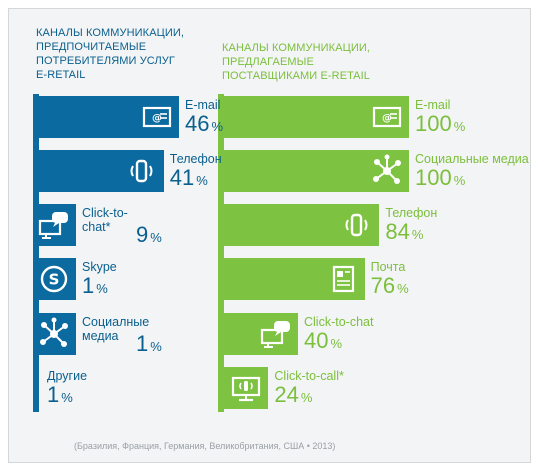 The width and height of the screenshot is (537, 469). I want to click on retailer-value-number-4: 76, so click(383, 285).